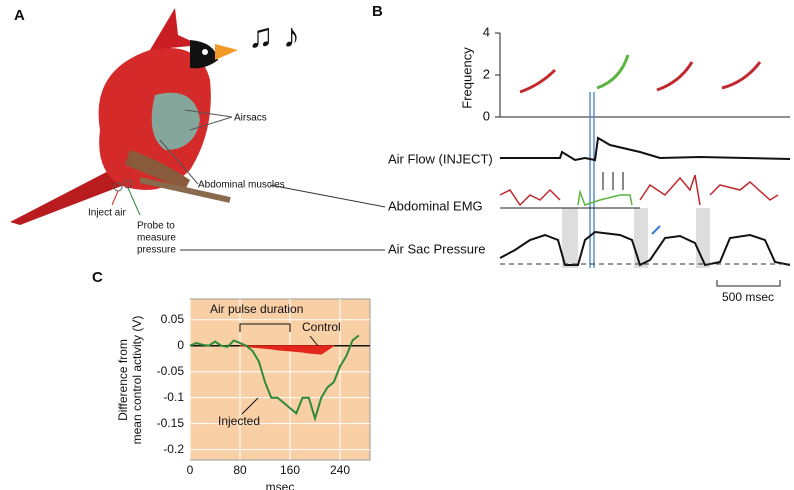 Image resolution: width=794 pixels, height=490 pixels. What do you see at coordinates (645, 149) in the screenshot?
I see `airflow-trace` at bounding box center [645, 149].